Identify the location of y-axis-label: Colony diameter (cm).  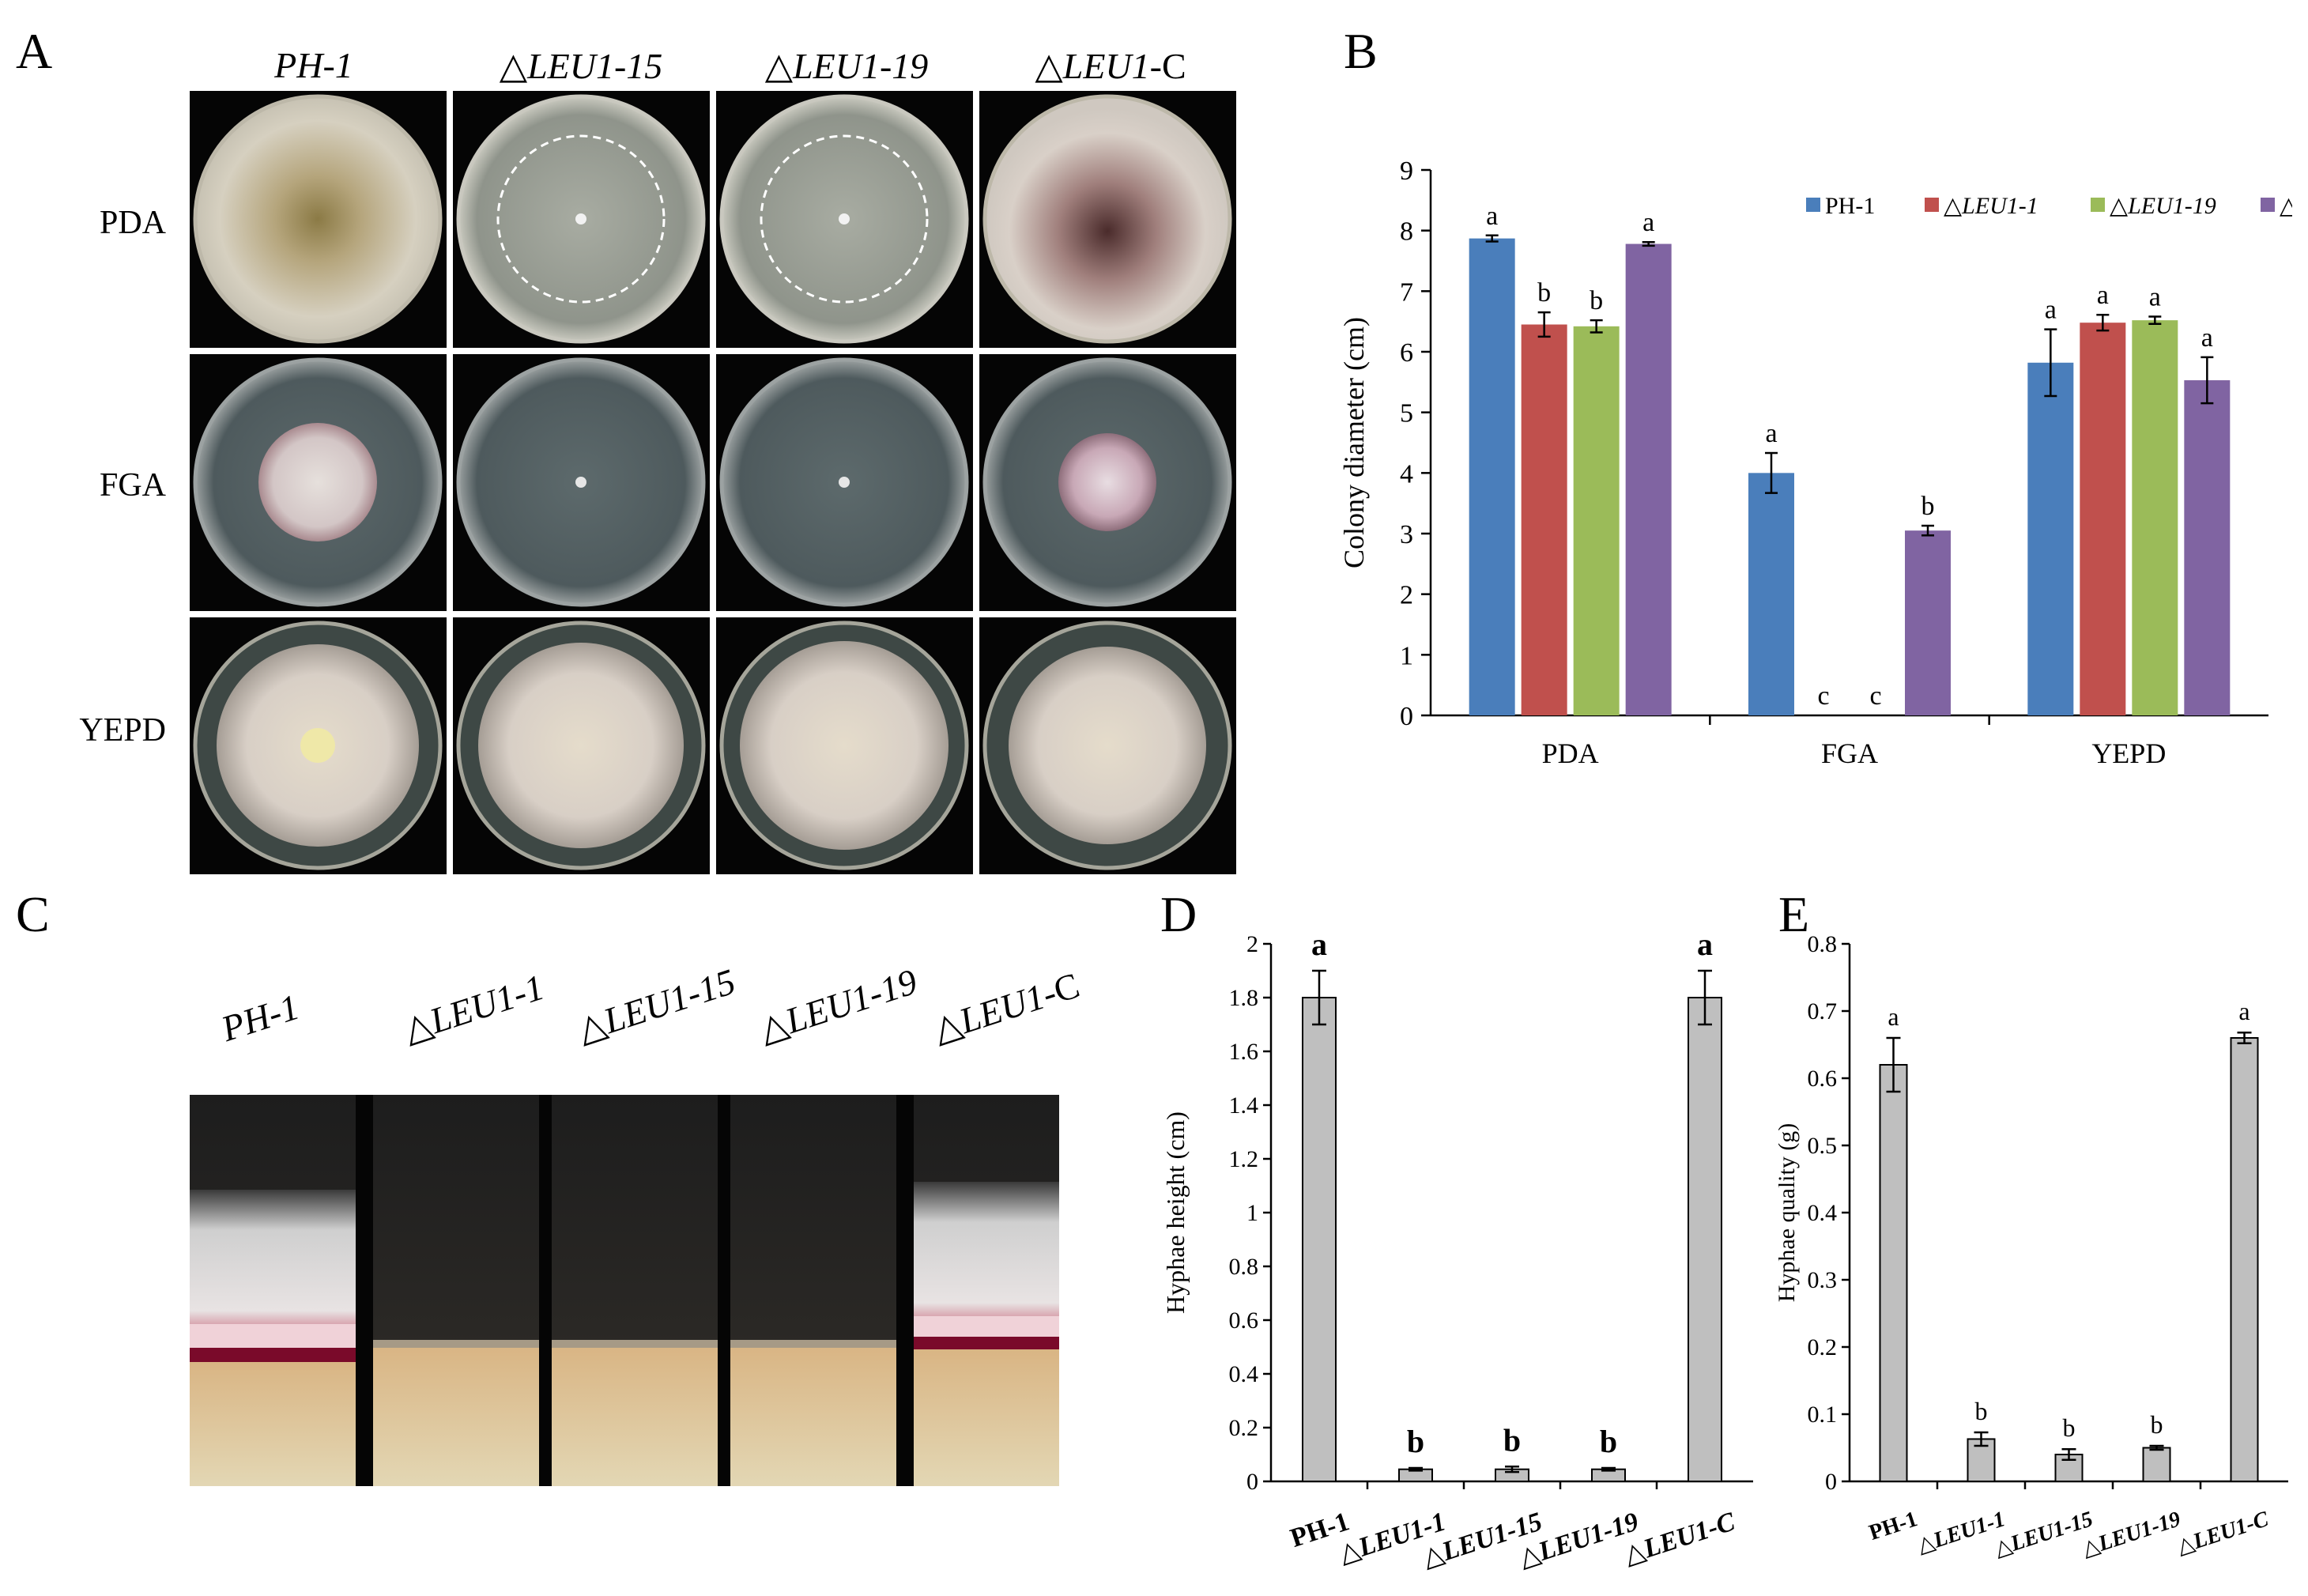
(1354, 442).